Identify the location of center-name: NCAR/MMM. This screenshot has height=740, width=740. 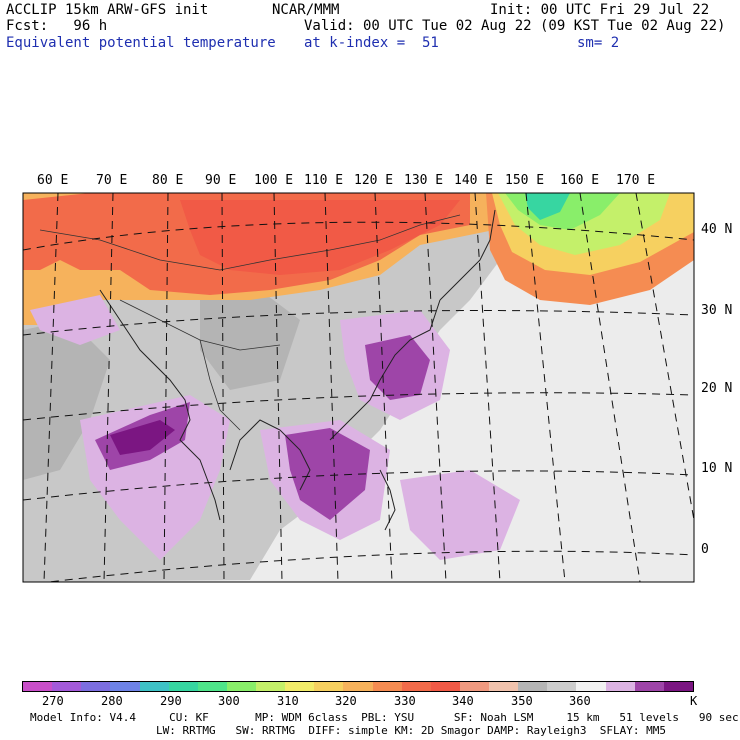
(306, 10).